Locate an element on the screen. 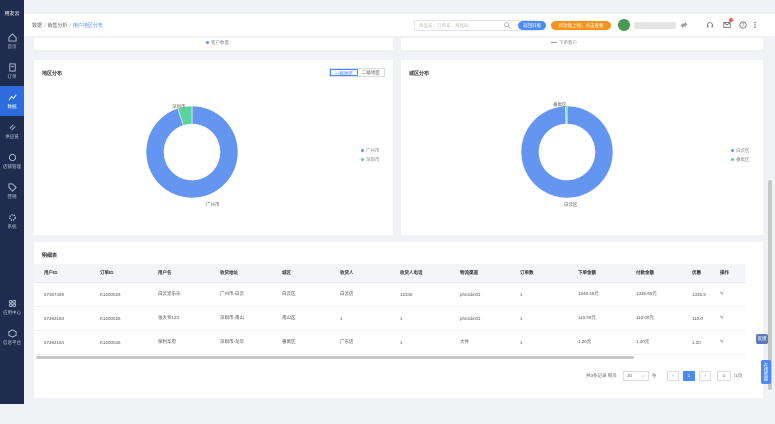 The image size is (775, 424). feedback-tab: 反馈 is located at coordinates (762, 339).